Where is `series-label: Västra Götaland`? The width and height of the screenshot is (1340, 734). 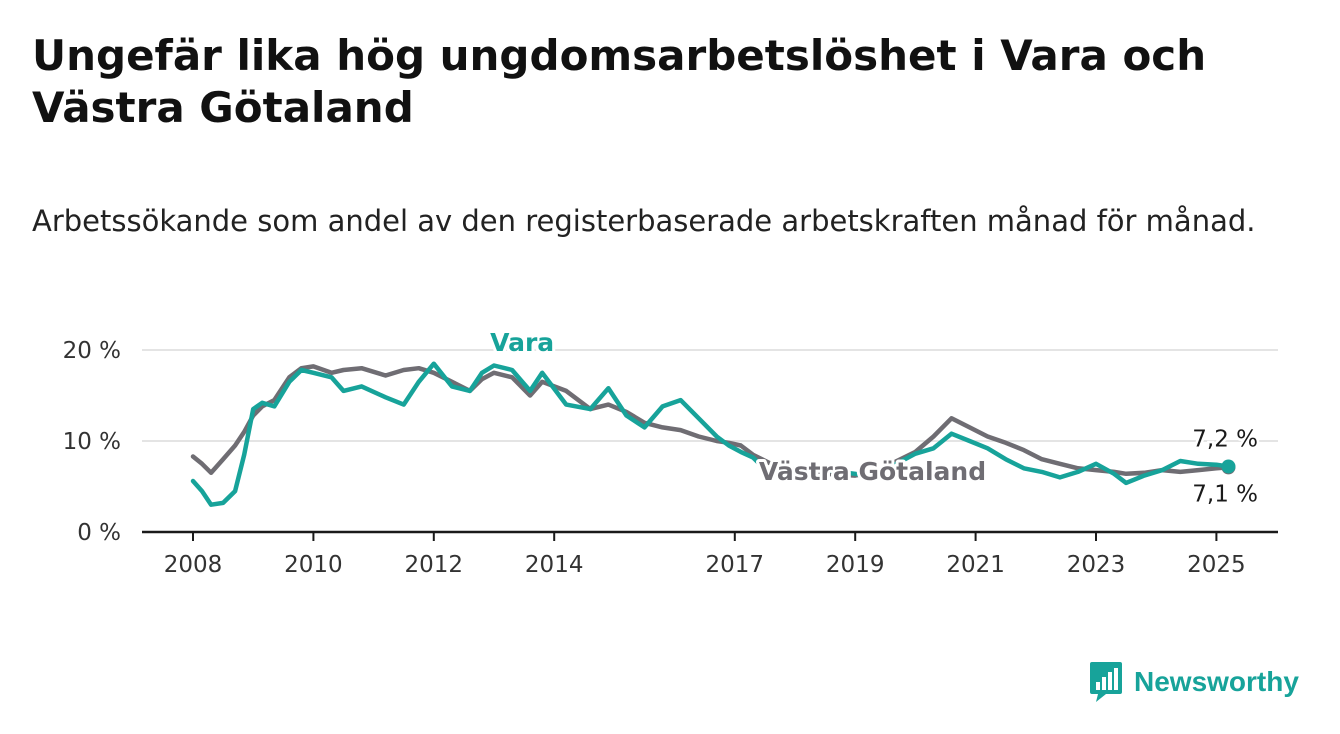
series-label: Västra Götaland is located at coordinates (872, 471).